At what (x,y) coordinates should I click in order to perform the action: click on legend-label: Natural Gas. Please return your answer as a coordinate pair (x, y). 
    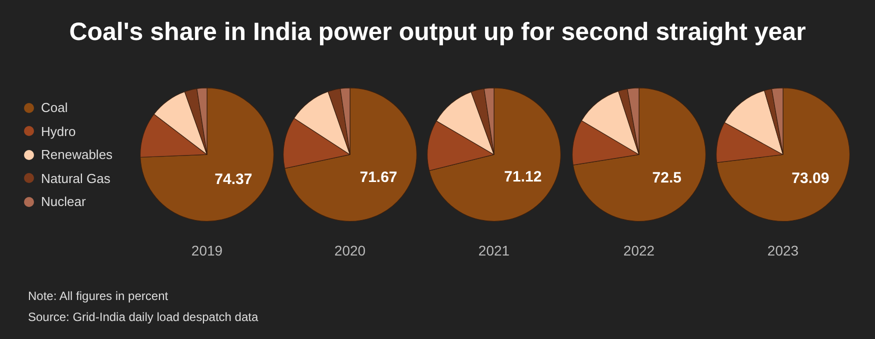
    Looking at the image, I should click on (75, 178).